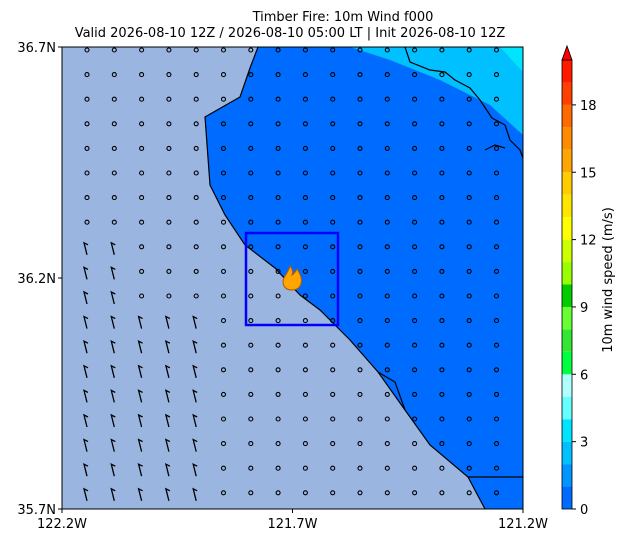 This screenshot has height=547, width=628. I want to click on x-tick-label: 122.2W, so click(62, 524).